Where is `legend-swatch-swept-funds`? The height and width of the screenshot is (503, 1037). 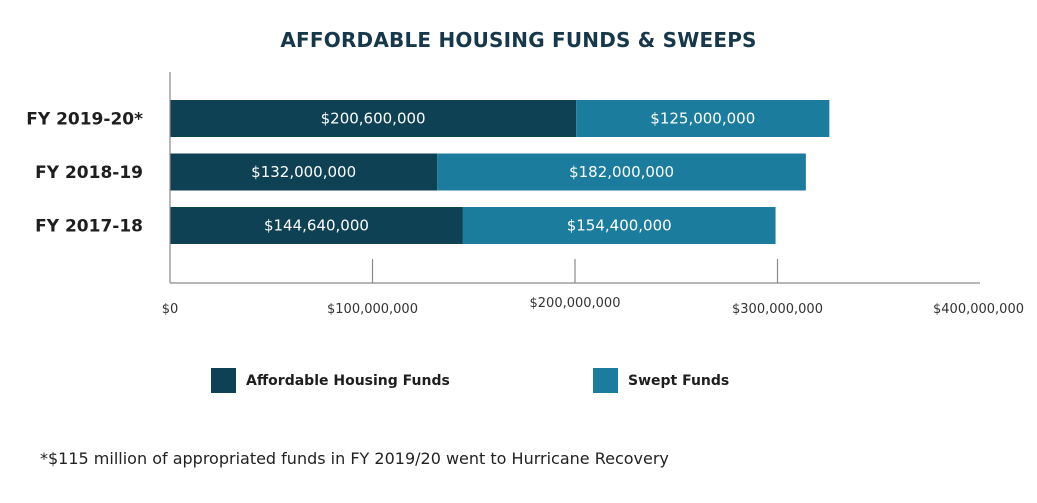 legend-swatch-swept-funds is located at coordinates (605, 380).